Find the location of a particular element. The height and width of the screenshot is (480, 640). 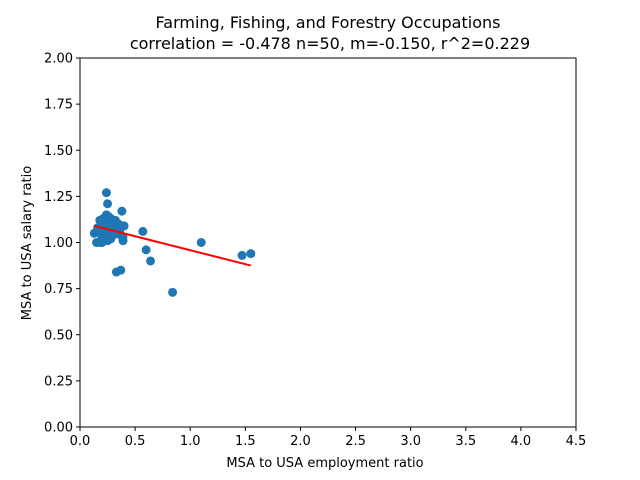

x-tick-label: 3.5 is located at coordinates (465, 441).